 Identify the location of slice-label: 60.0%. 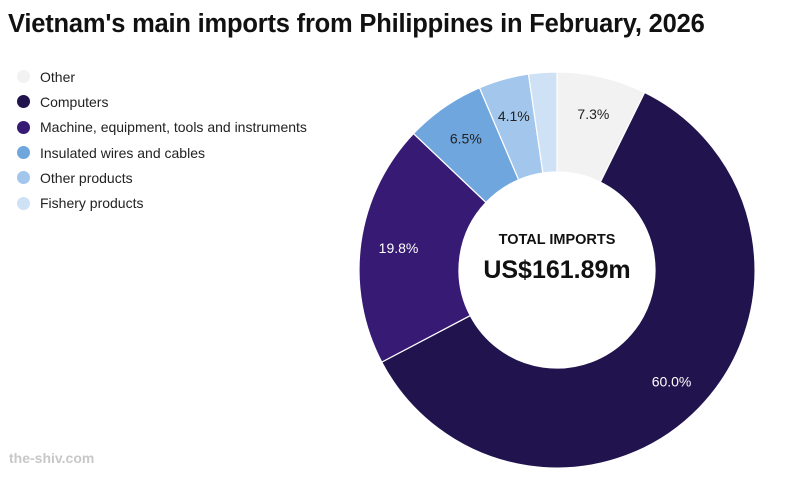
(672, 382).